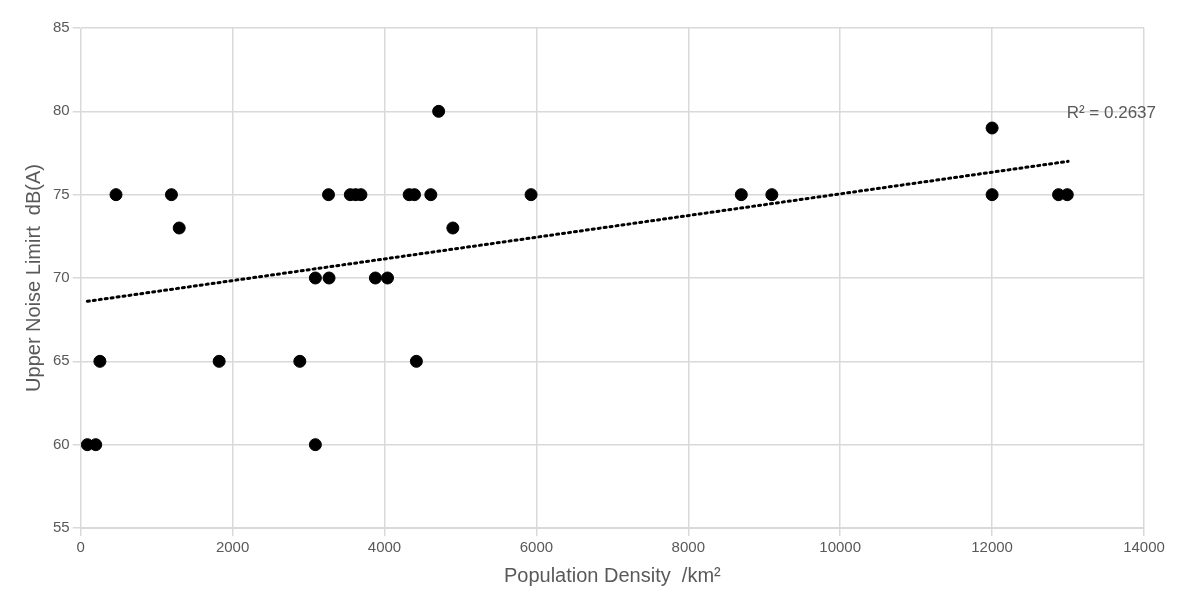 The image size is (1192, 610). I want to click on y-tick-label: 60, so click(61, 443).